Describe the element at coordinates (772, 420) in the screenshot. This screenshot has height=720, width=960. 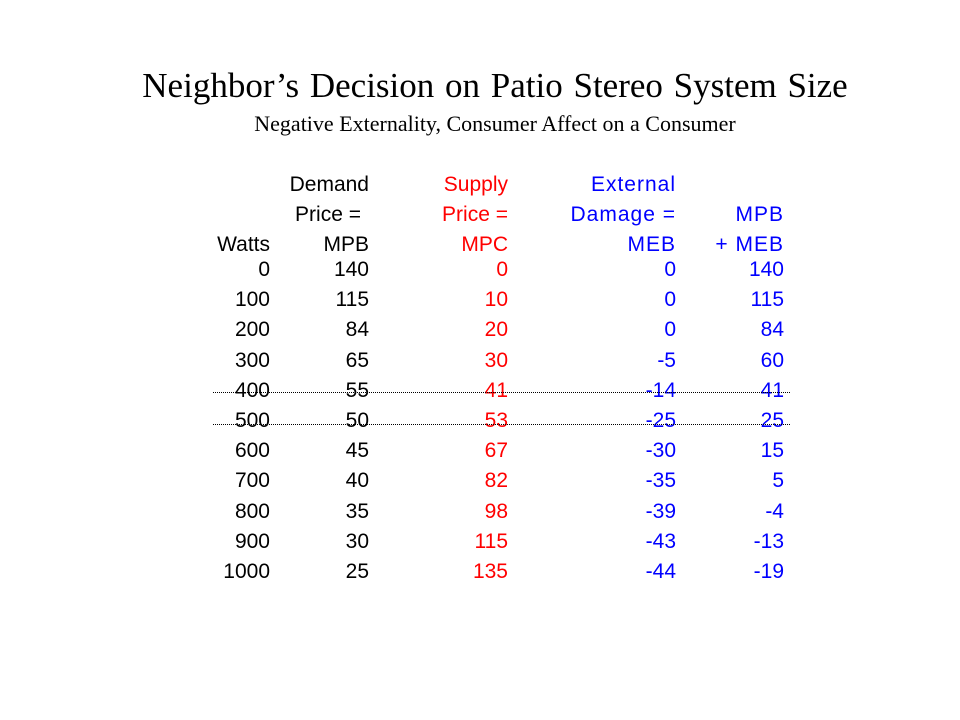
I see `cell-mpb-plus-meb: 25` at that location.